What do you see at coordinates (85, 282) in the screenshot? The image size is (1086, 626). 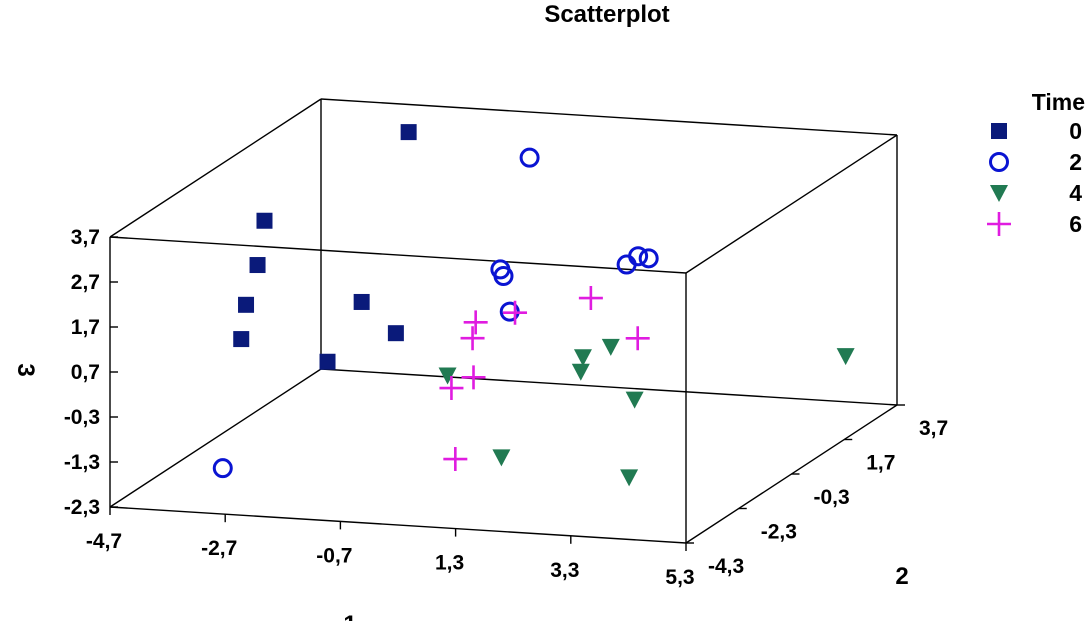 I see `z-axis-tick-label: 2,7` at bounding box center [85, 282].